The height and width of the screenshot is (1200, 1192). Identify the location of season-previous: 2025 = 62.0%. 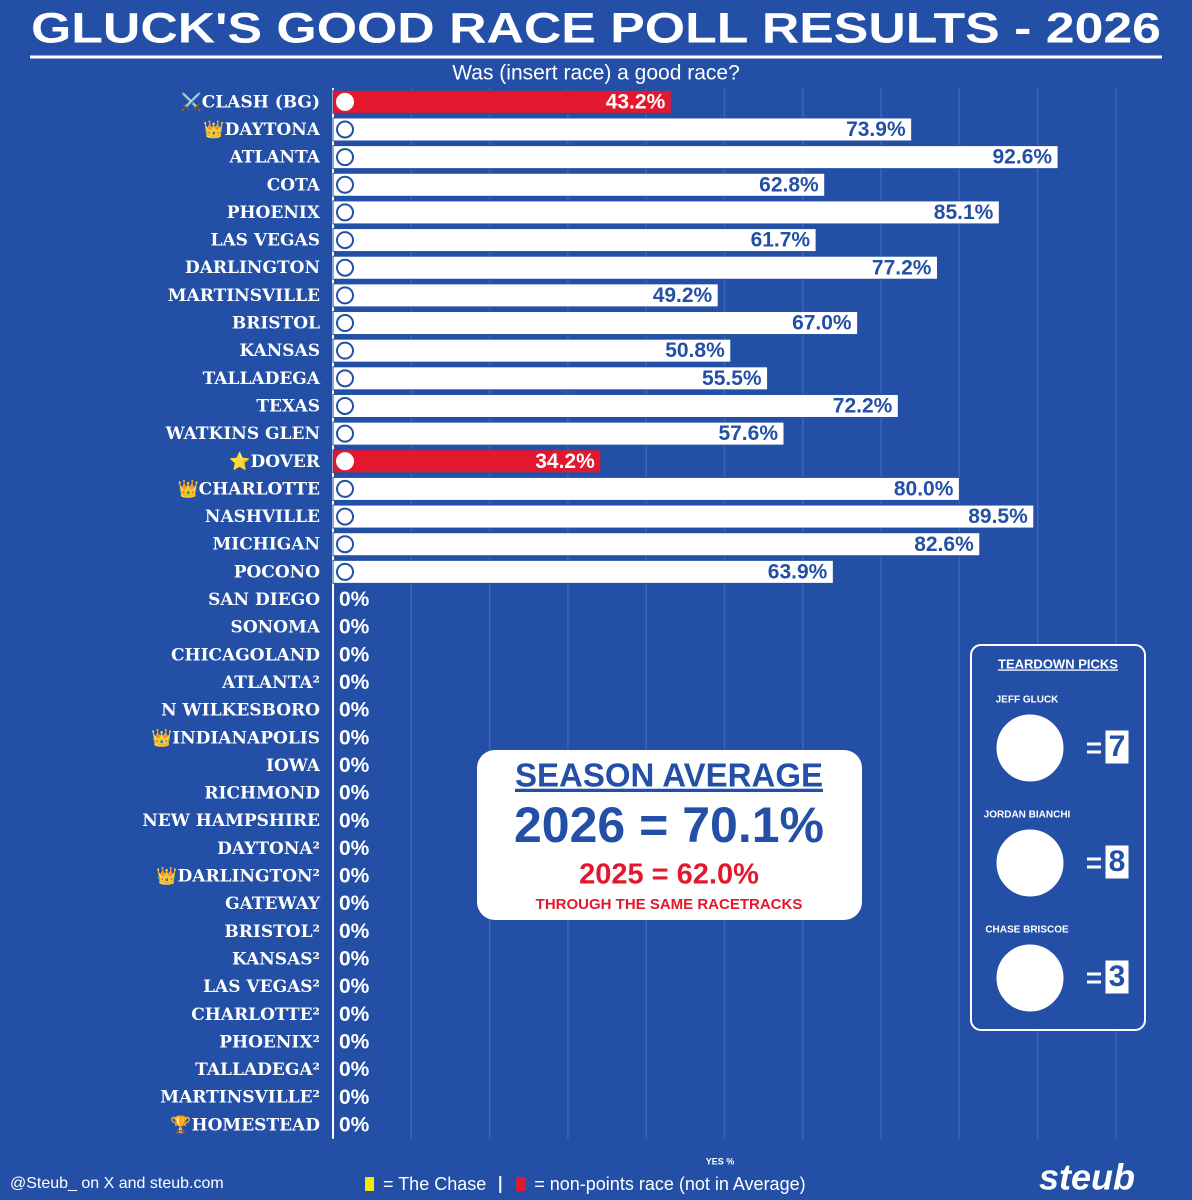
(669, 875).